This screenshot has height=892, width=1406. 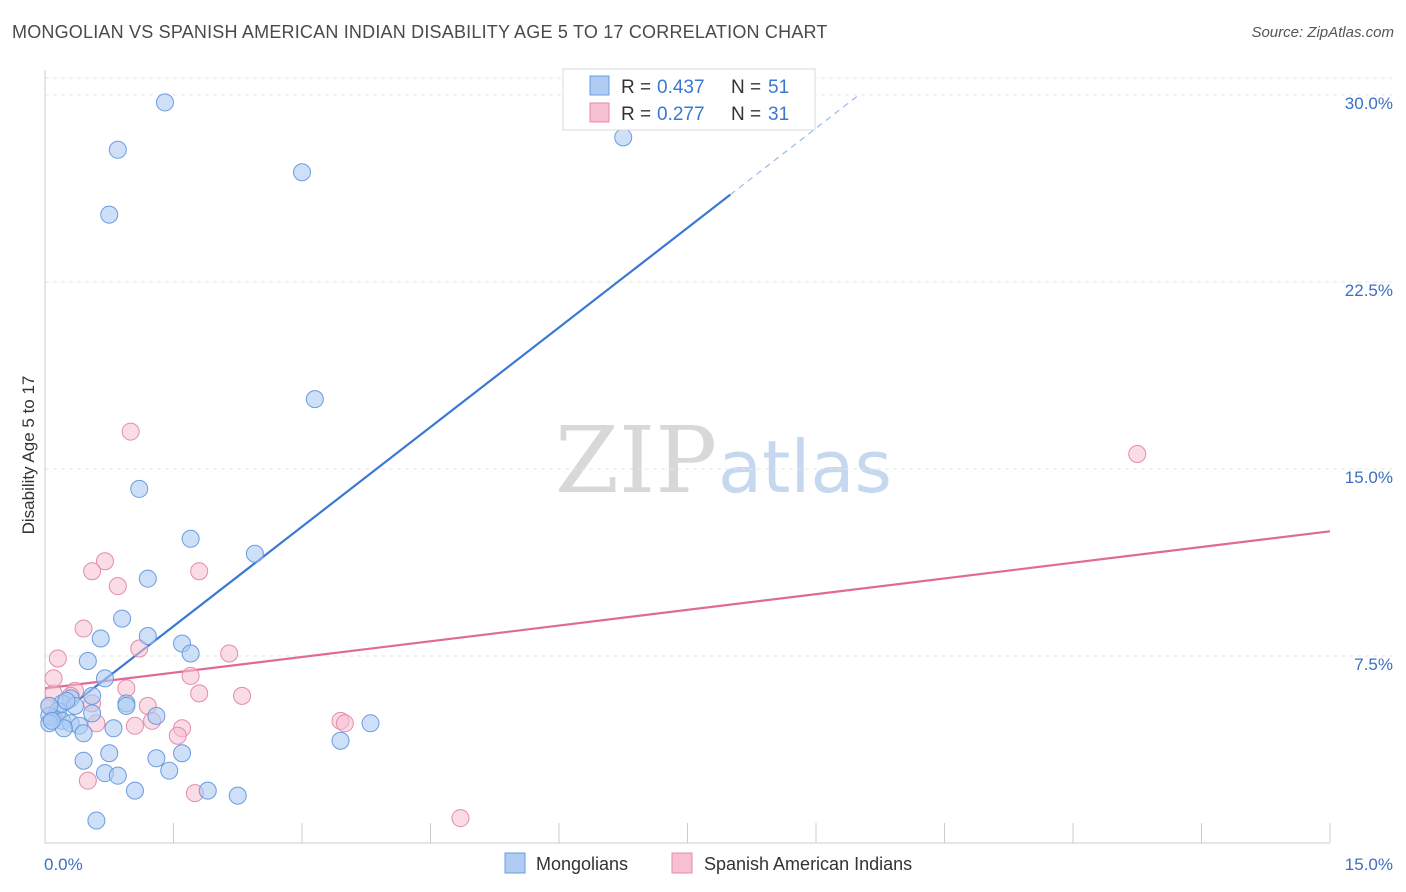 I want to click on bottom-legend-swatch-mongolians, so click(x=515, y=863).